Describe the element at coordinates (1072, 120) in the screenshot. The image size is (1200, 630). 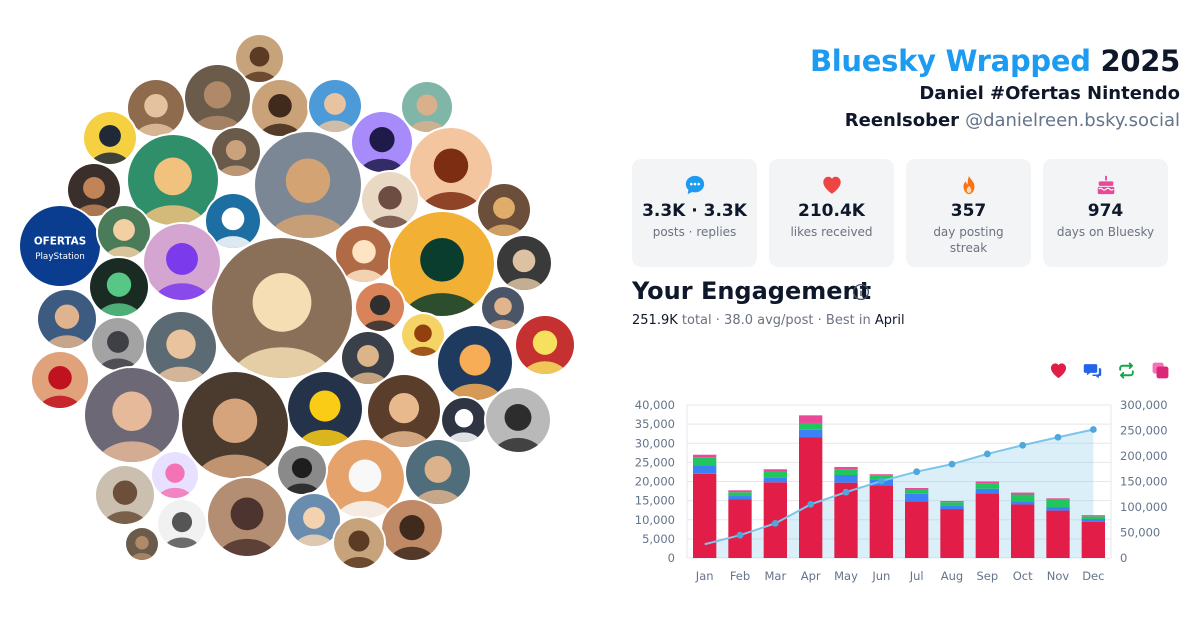
I see `handle: @danielreen.bsky.social` at that location.